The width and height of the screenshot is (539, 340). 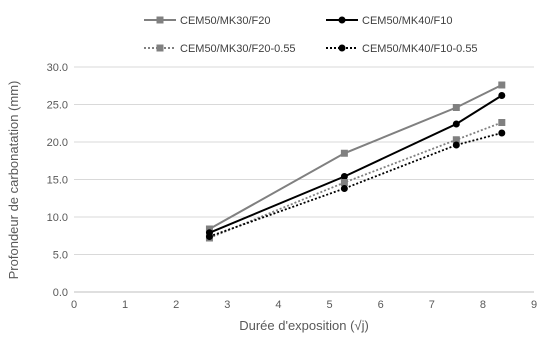 I want to click on y-tick-label: 5.0, so click(x=60, y=256).